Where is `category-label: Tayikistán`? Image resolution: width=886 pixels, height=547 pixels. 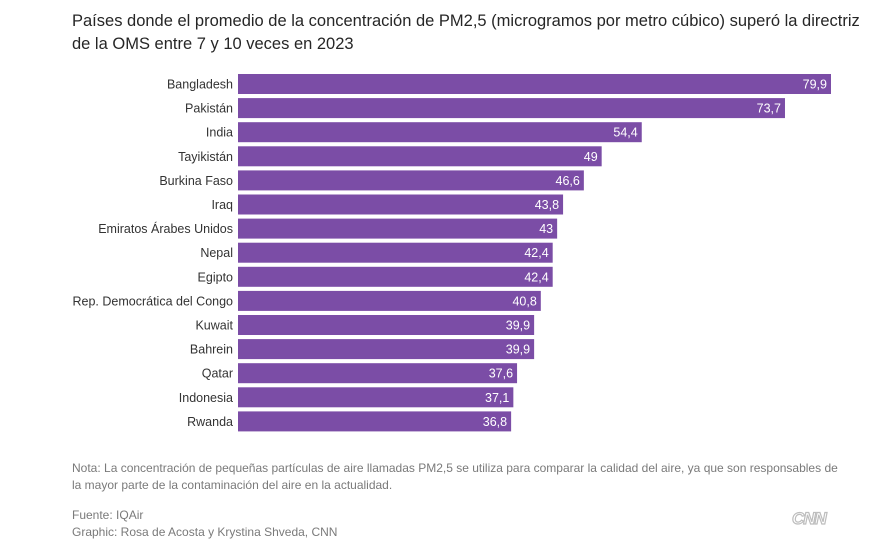 category-label: Tayikistán is located at coordinates (205, 157).